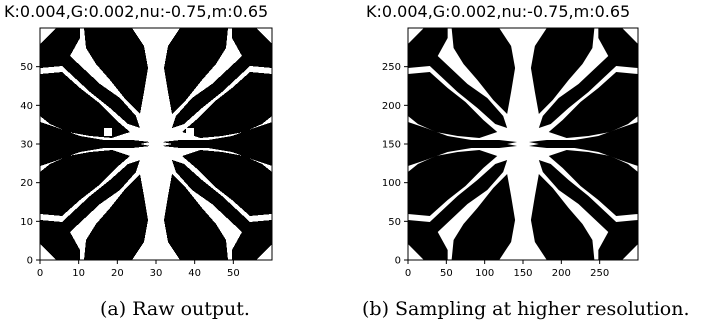 Image resolution: width=702 pixels, height=328 pixels. I want to click on figure-caption: (b) Sampling at higher resolution., so click(526, 309).